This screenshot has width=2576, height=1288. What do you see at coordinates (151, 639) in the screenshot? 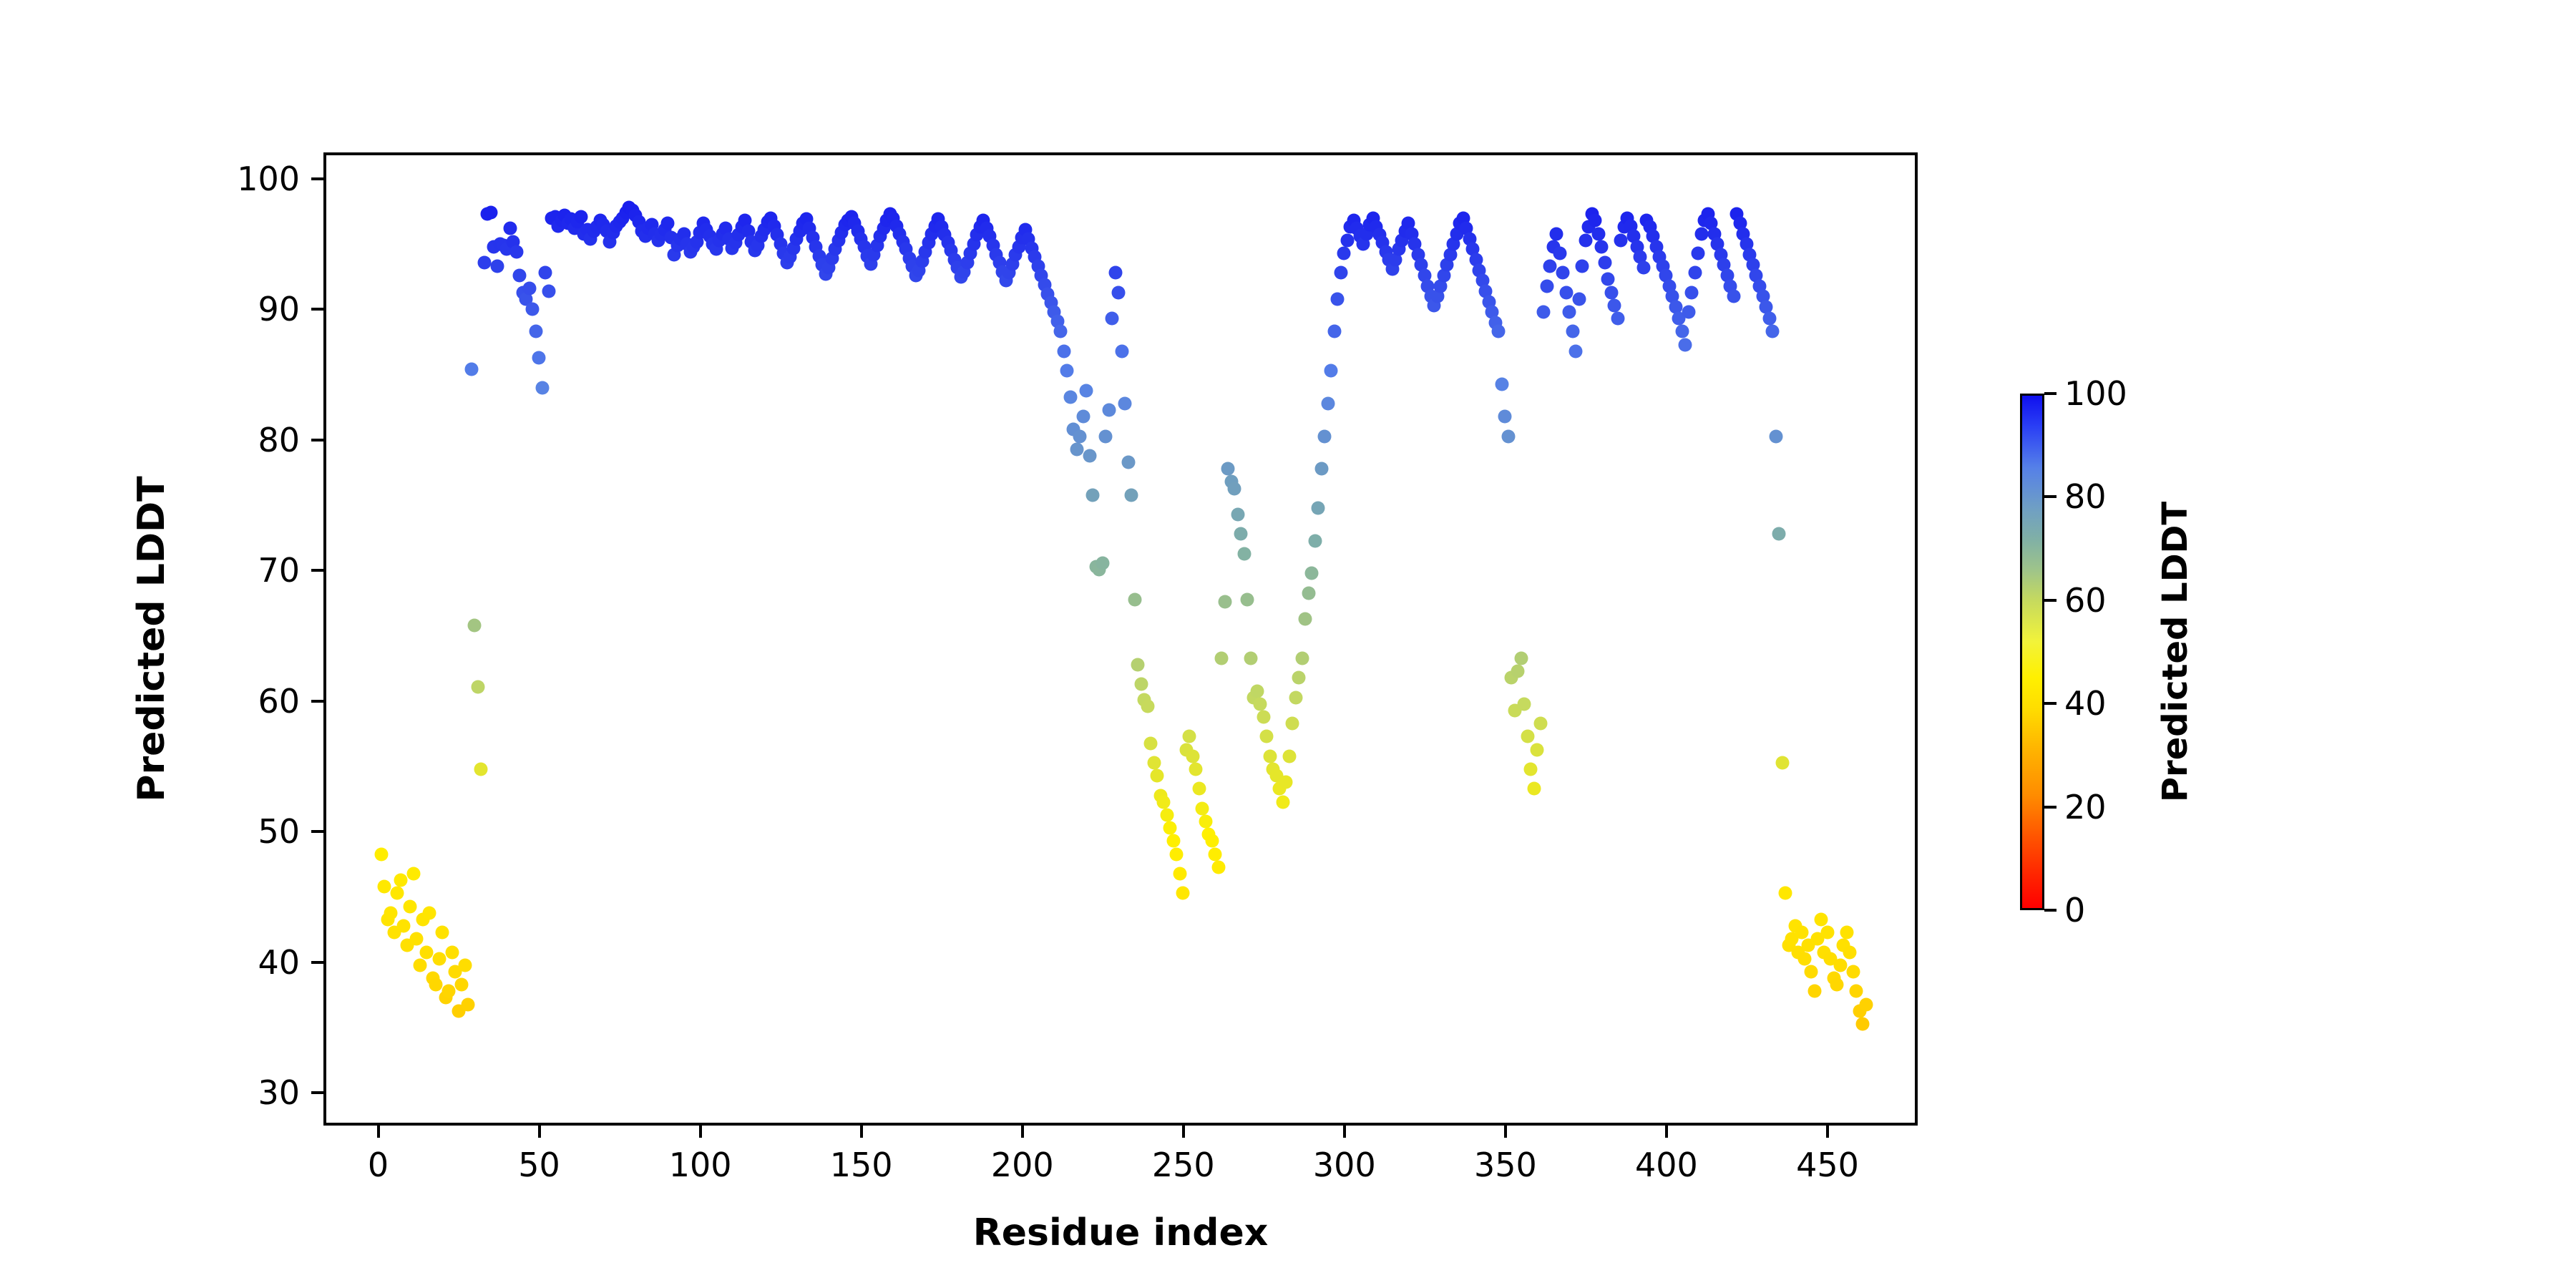
I see `y-axis-label: Predicted LDDT` at bounding box center [151, 639].